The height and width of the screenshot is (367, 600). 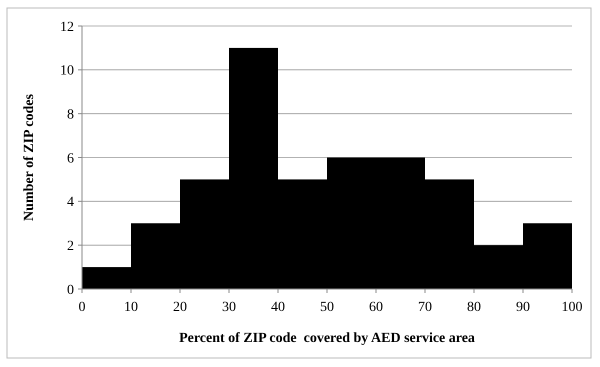 I want to click on y-tick-label: 2, so click(x=70, y=246).